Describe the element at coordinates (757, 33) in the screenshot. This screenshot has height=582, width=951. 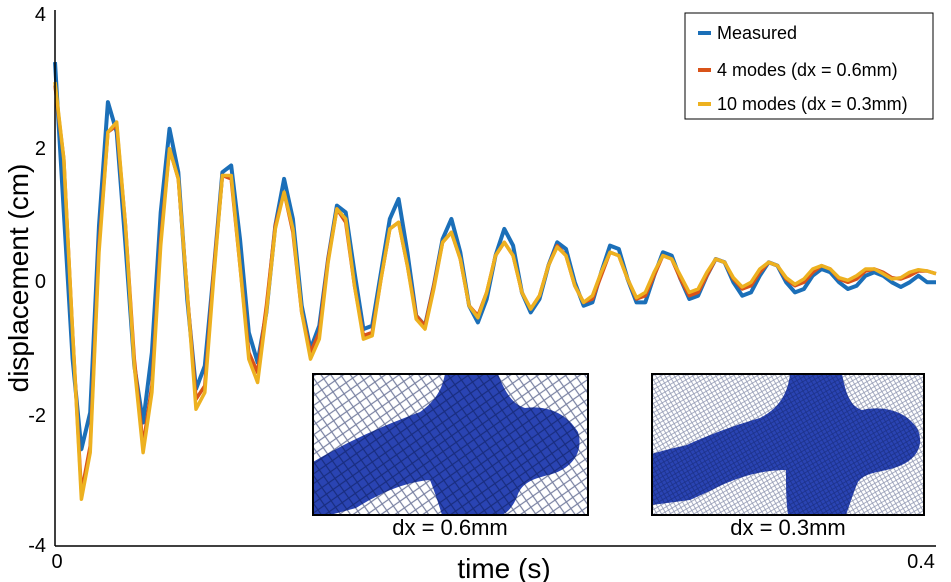
I see `legend-label-measured: Measured` at that location.